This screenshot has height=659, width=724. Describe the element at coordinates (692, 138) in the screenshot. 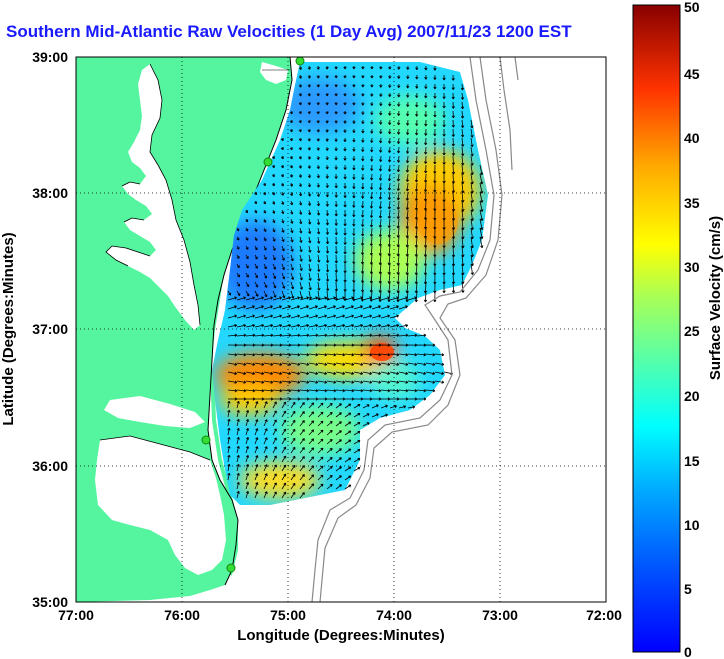

I see `colorbar-tick-label: 40` at that location.